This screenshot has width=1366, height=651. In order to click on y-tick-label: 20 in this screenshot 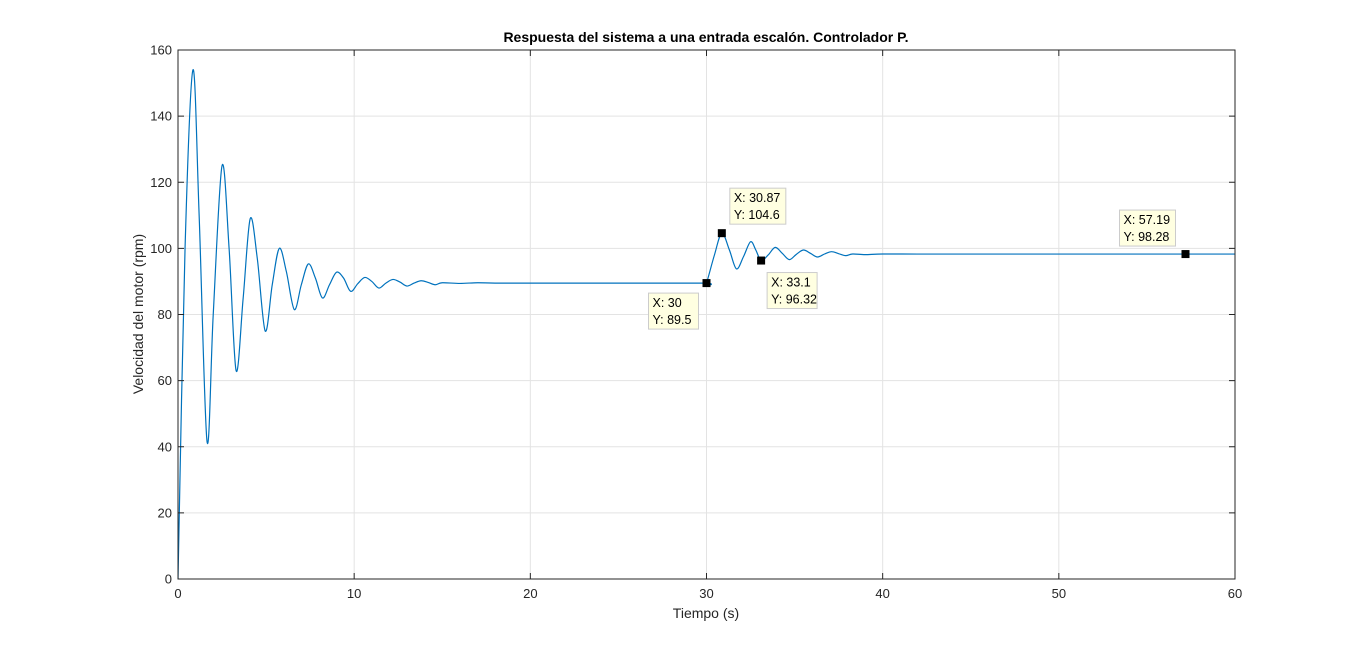, I will do `click(165, 512)`.